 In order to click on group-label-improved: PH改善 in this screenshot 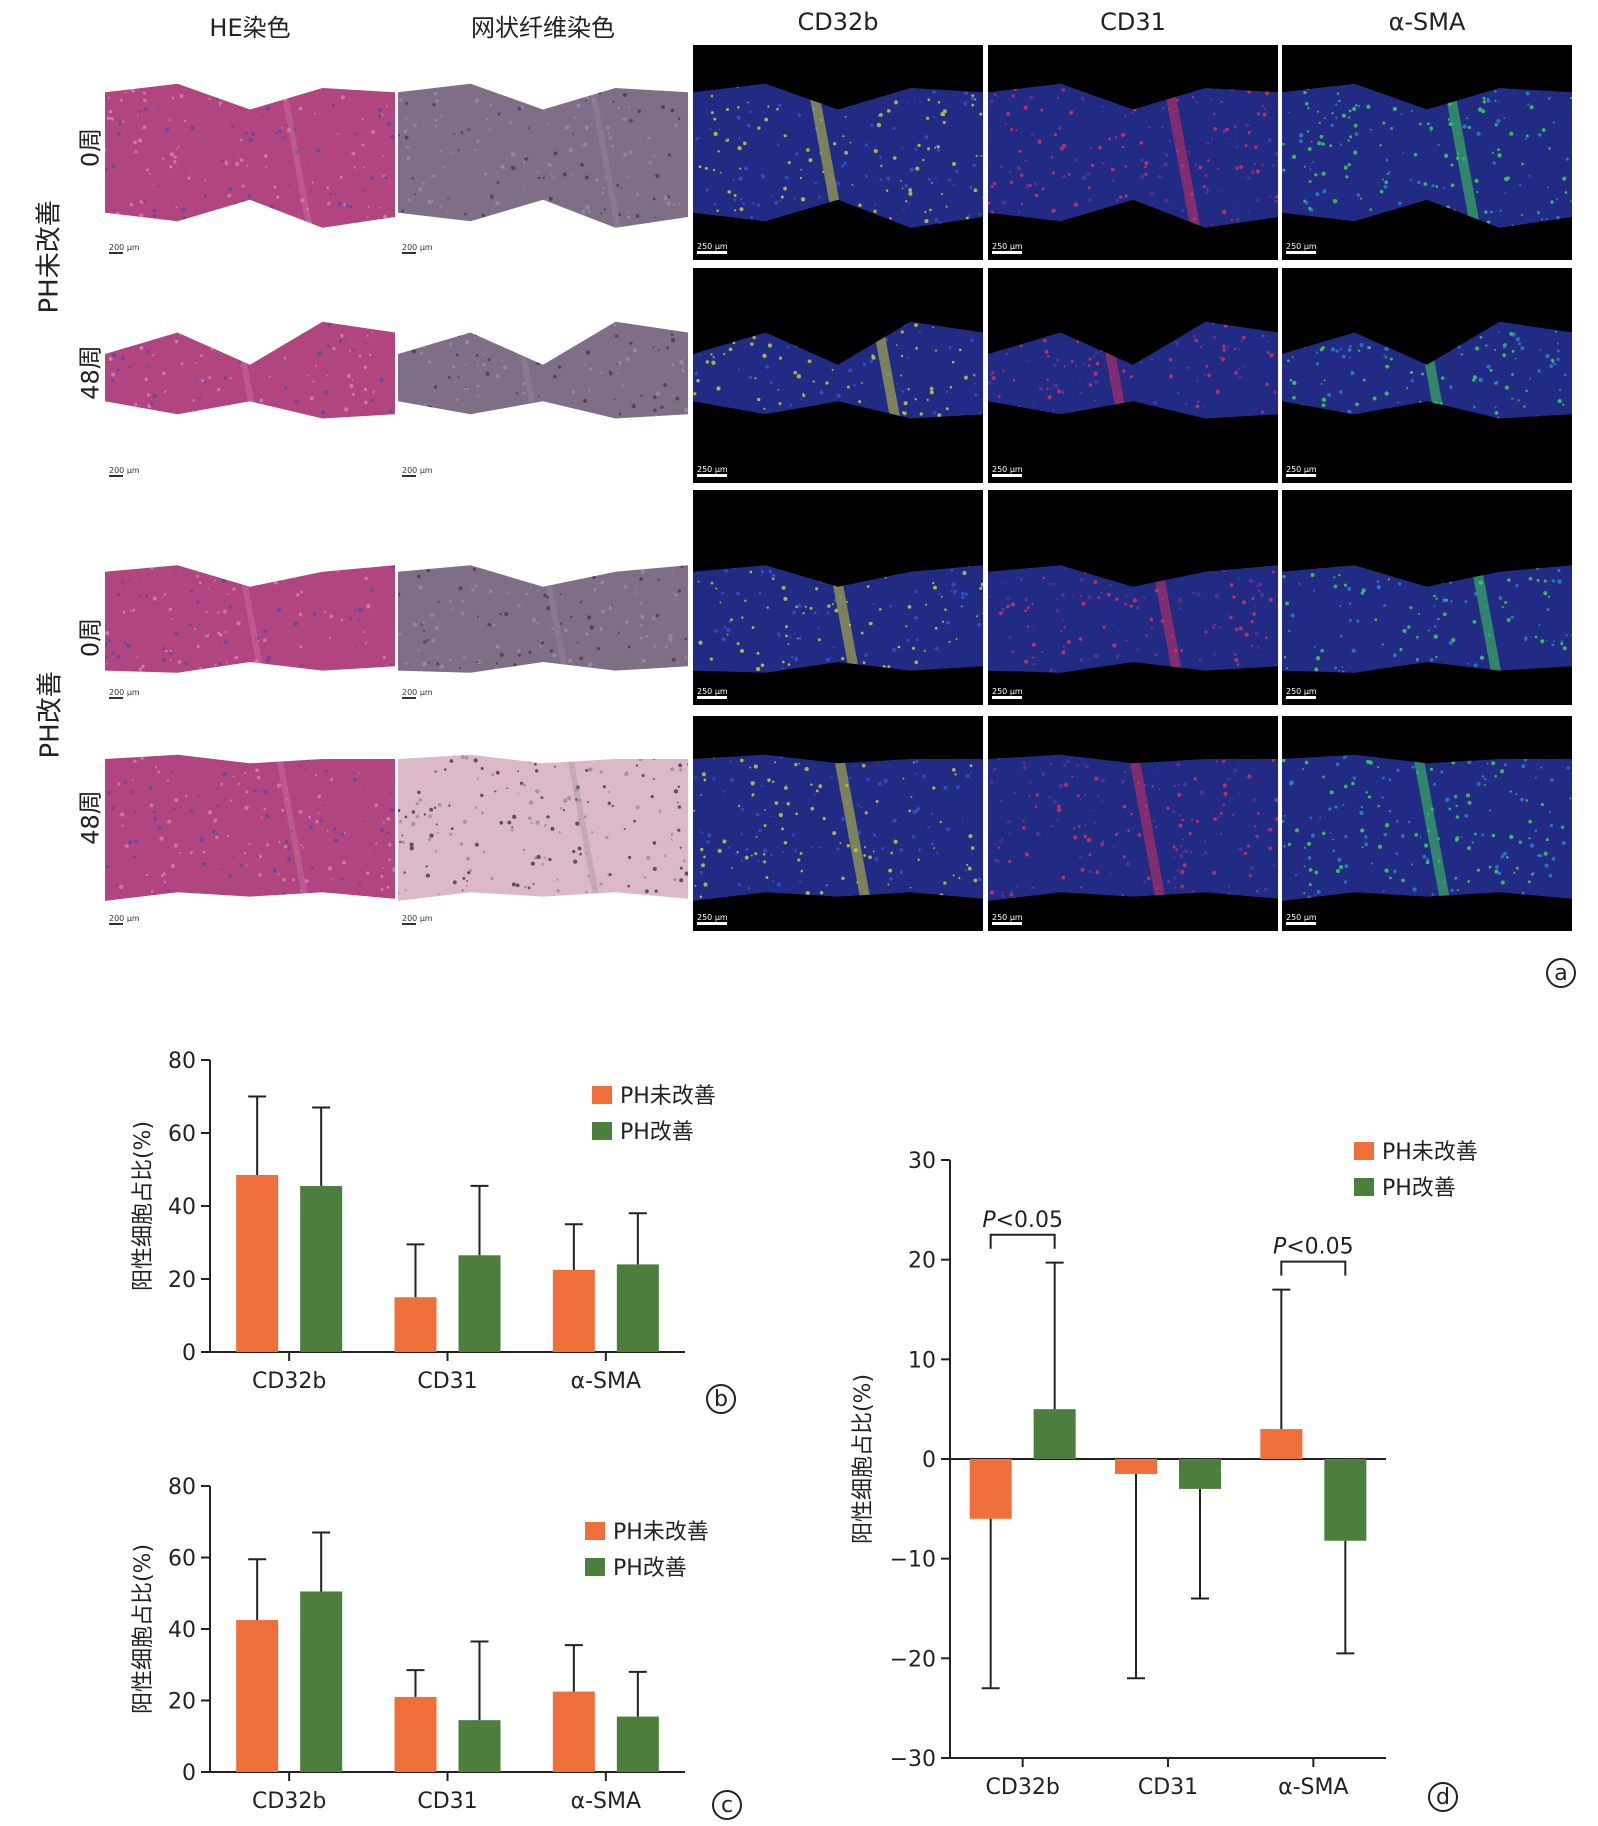, I will do `click(50, 715)`.